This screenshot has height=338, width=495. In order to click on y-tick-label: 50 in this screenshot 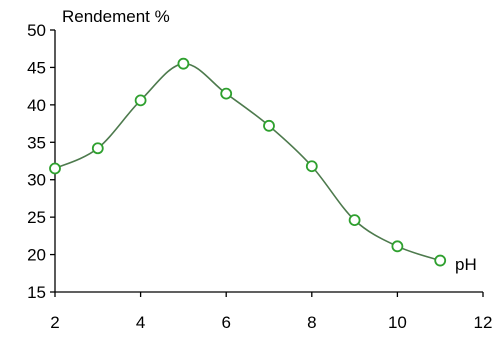, I will do `click(36, 30)`.